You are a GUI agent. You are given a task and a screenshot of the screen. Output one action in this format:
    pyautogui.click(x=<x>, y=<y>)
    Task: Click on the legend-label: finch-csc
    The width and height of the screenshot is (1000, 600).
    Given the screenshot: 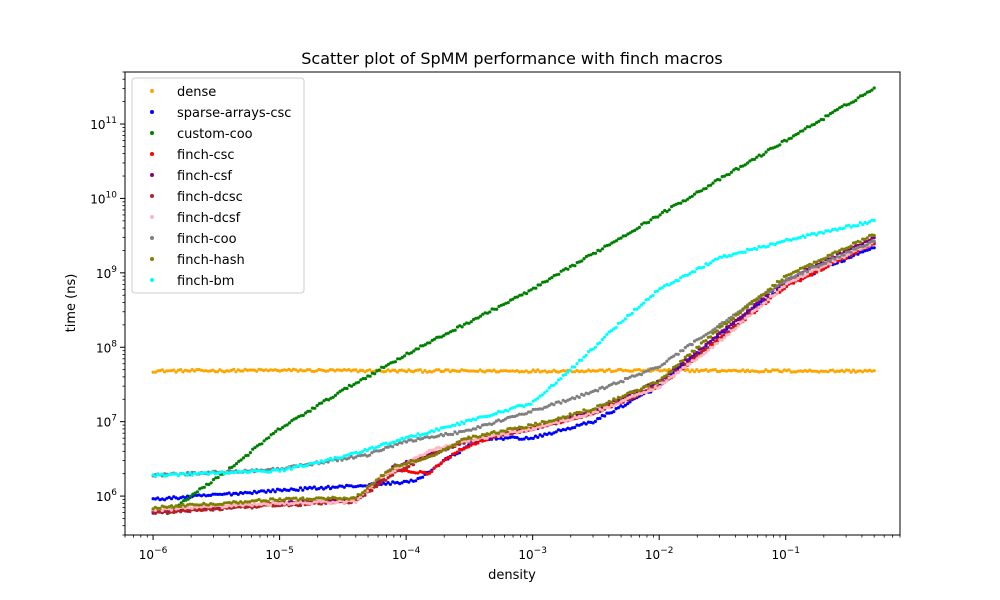 What is the action you would take?
    pyautogui.click(x=206, y=155)
    